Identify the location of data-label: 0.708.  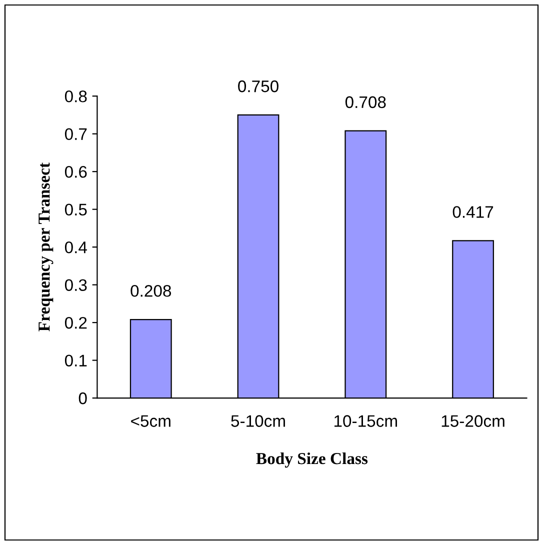
(365, 102).